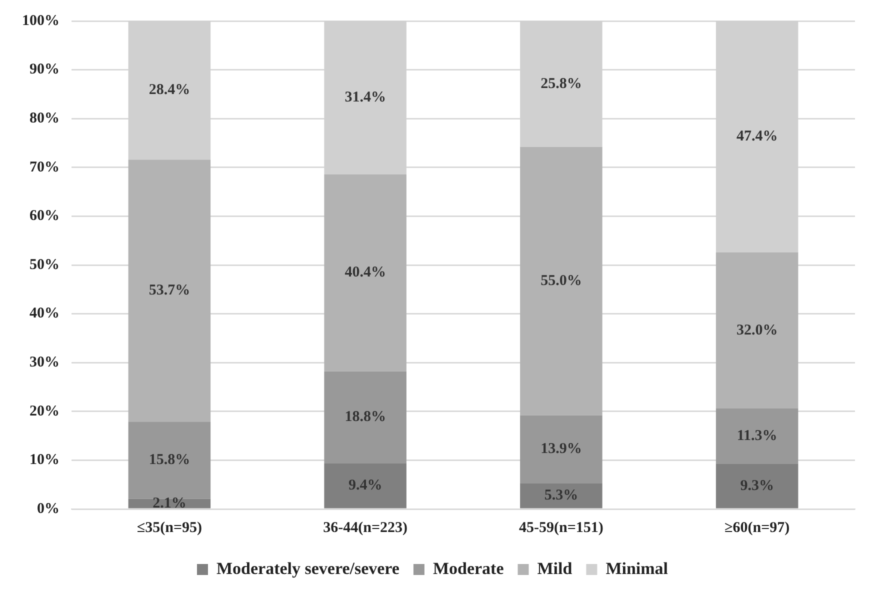  I want to click on data-label: 13.9%, so click(561, 449).